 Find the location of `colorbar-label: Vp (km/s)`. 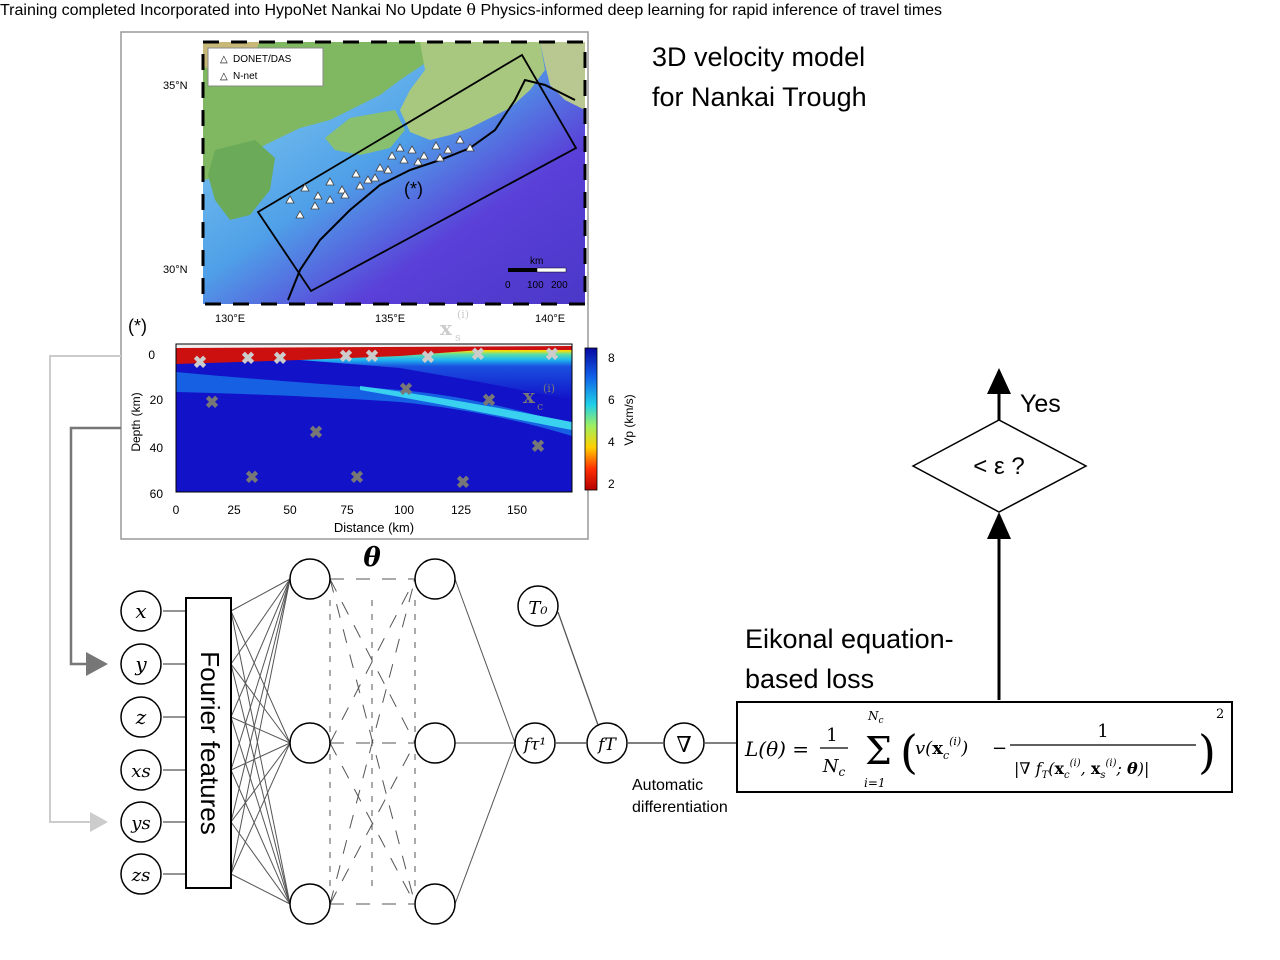

colorbar-label: Vp (km/s) is located at coordinates (629, 419).